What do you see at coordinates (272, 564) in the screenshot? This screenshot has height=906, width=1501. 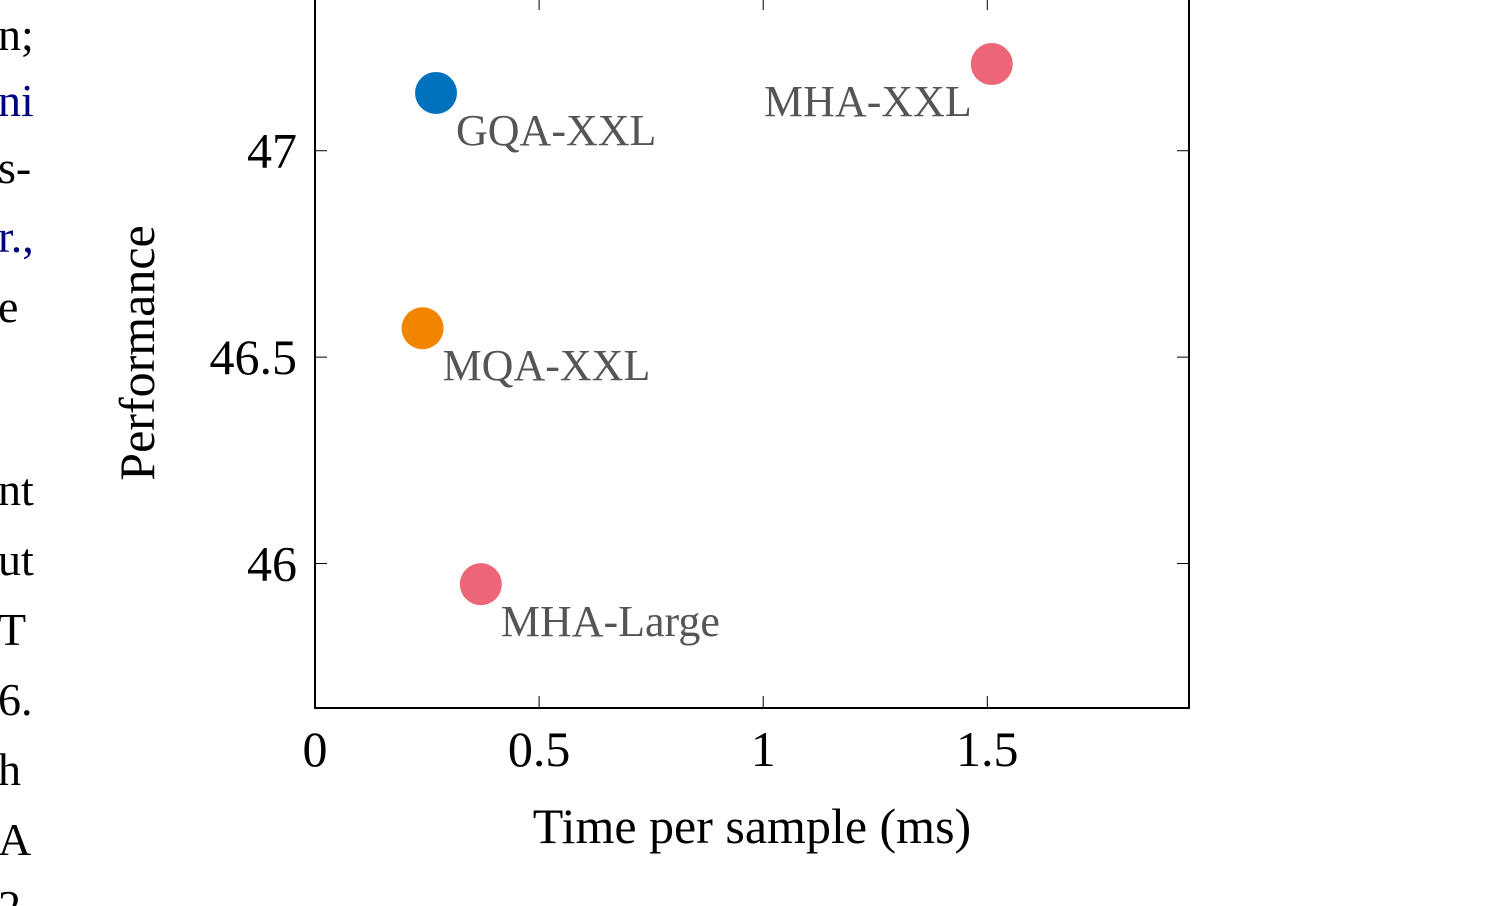 I see `y-tick-label: 46` at bounding box center [272, 564].